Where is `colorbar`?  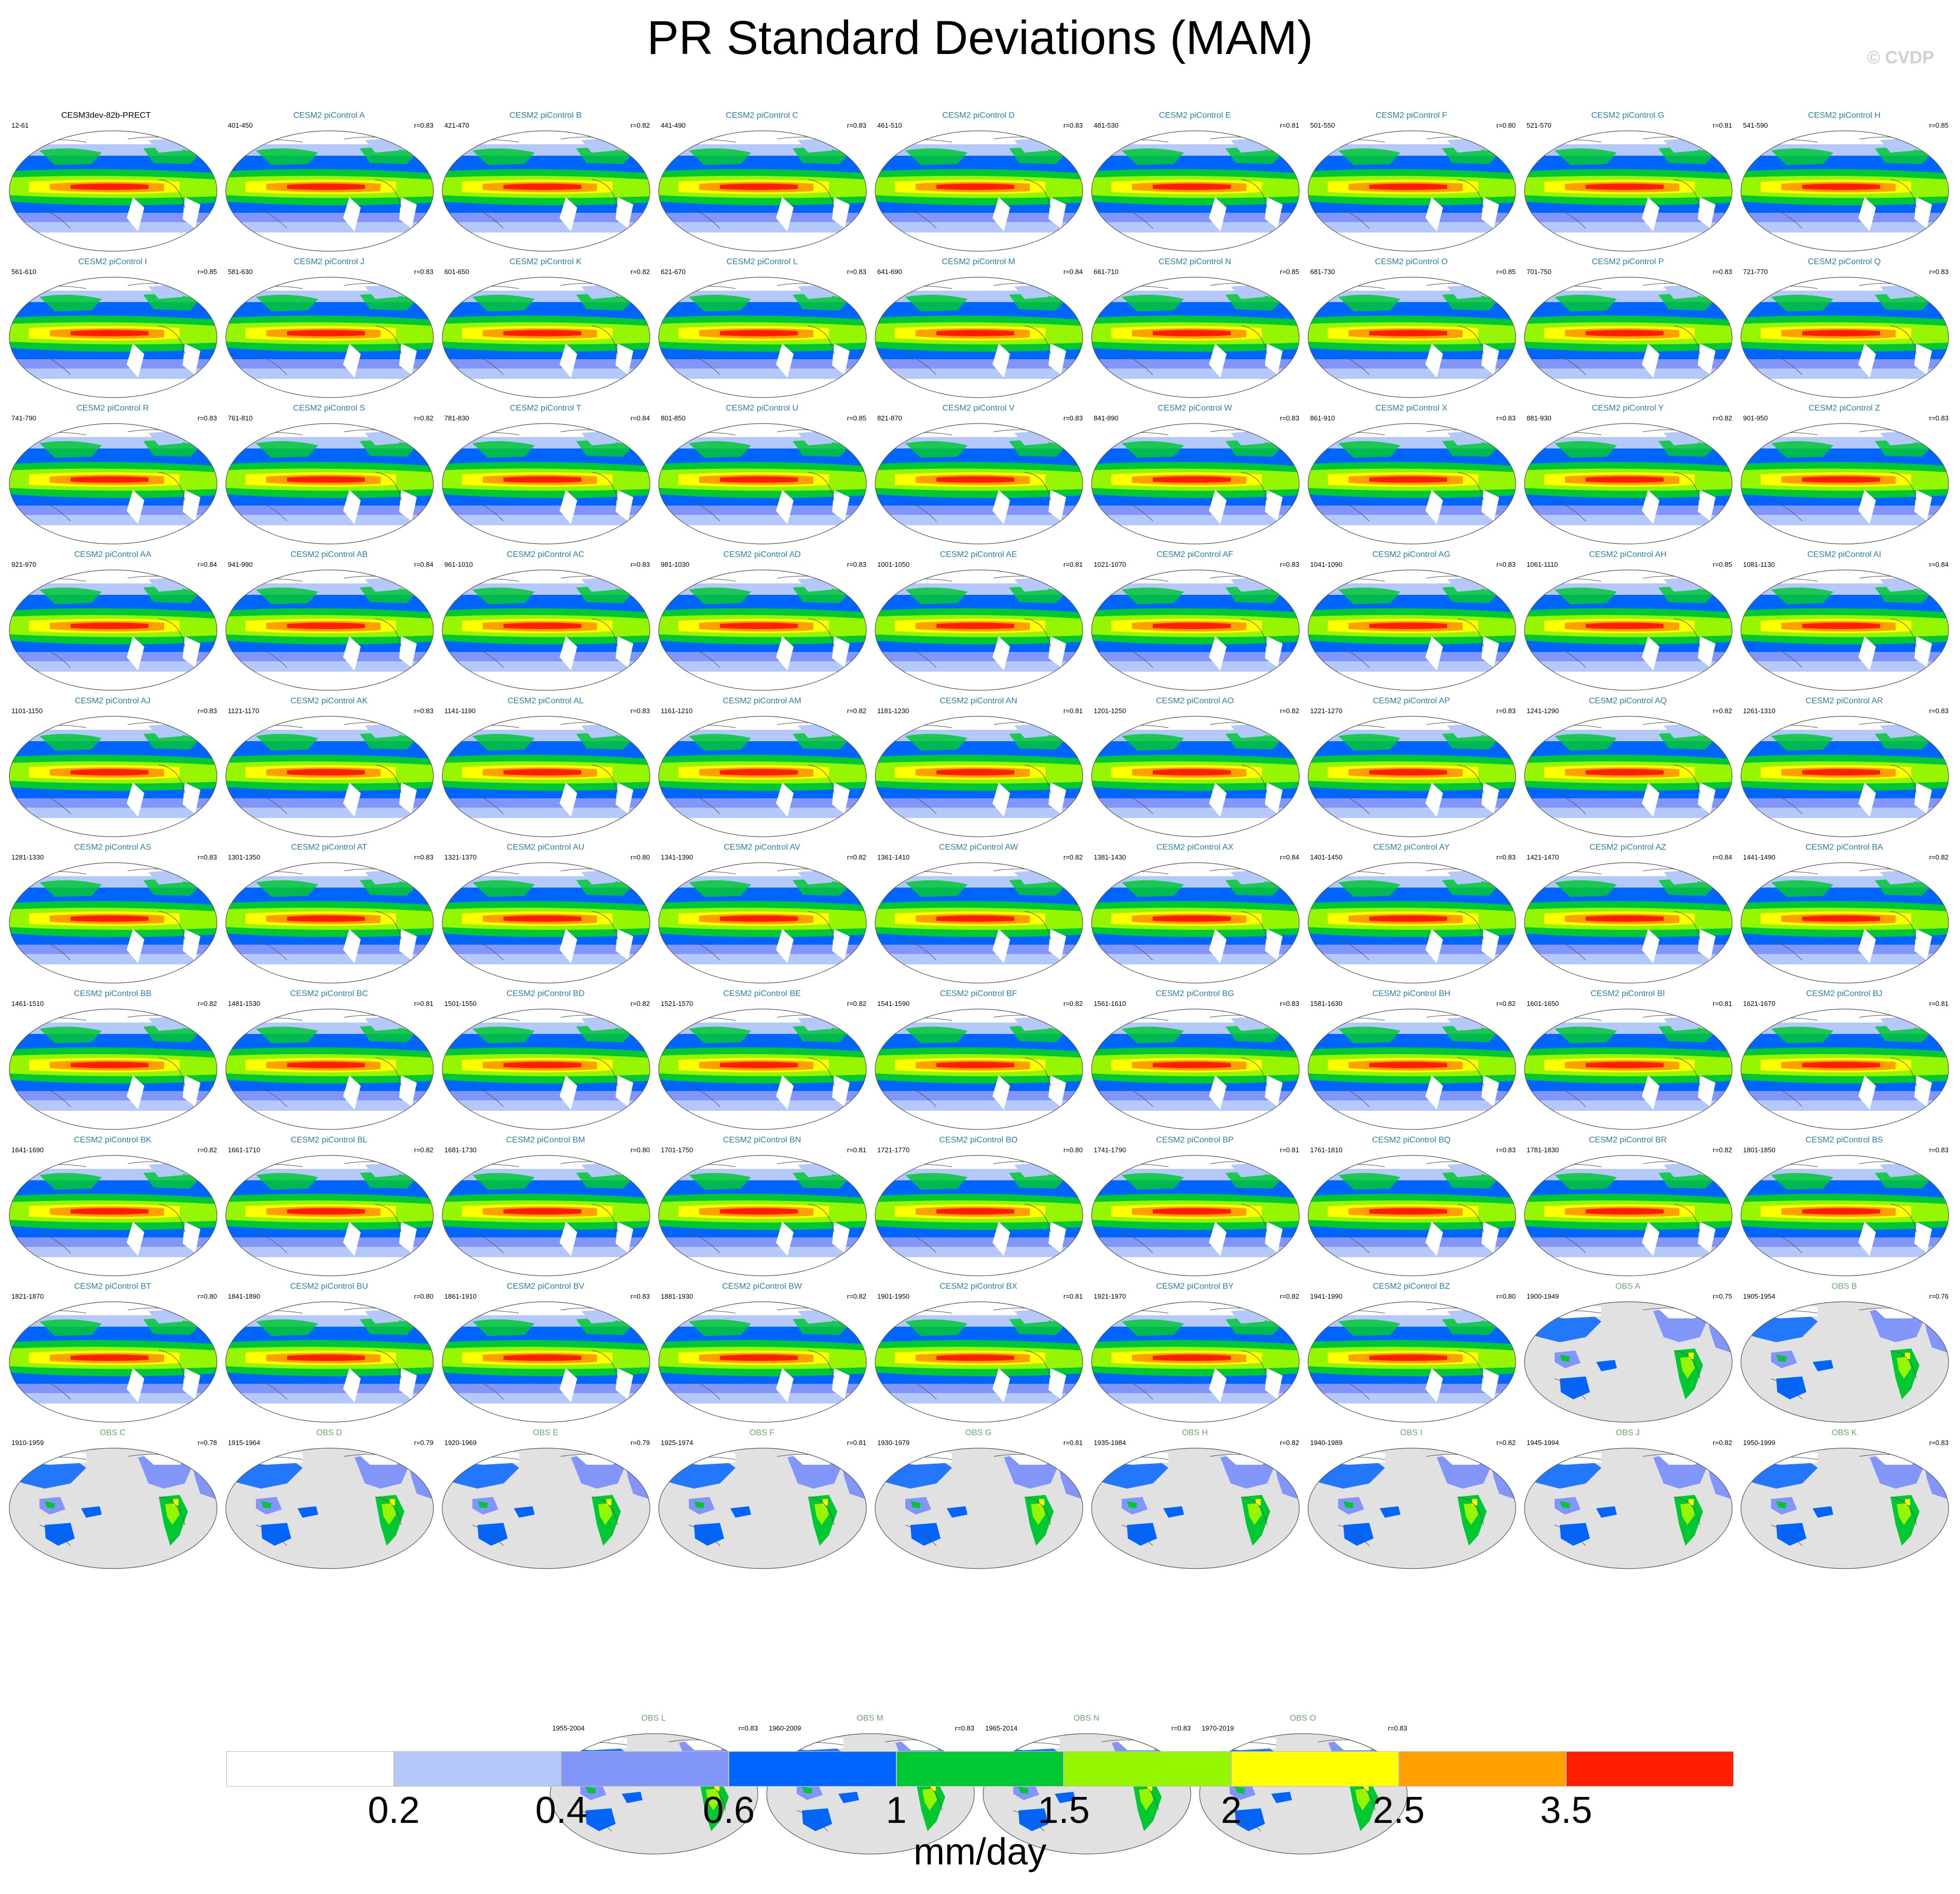
colorbar is located at coordinates (980, 1769).